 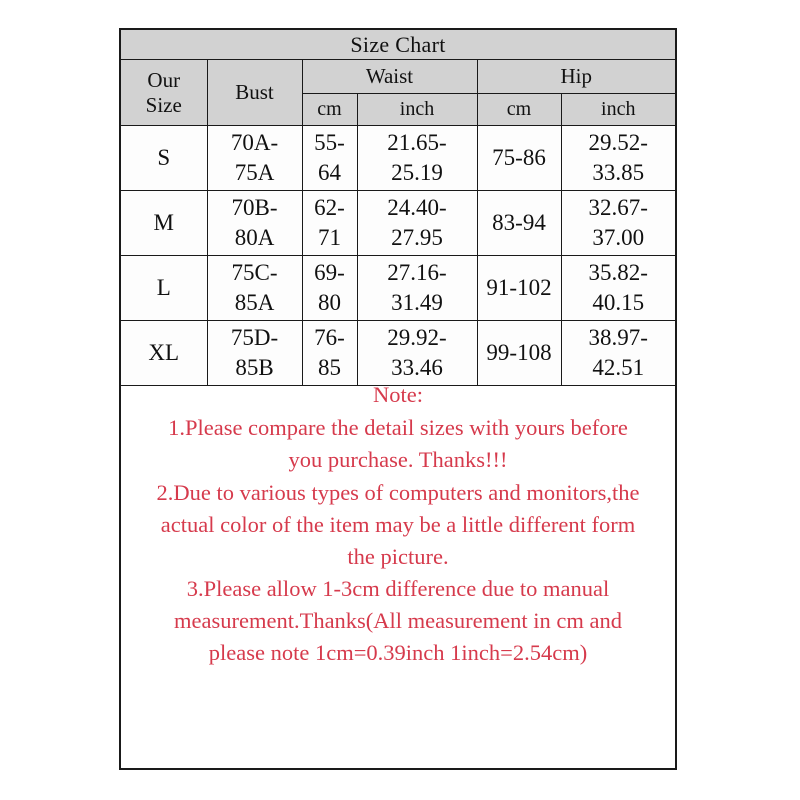 I want to click on cell-hip-inch-line1: 38.97-, so click(x=618, y=337).